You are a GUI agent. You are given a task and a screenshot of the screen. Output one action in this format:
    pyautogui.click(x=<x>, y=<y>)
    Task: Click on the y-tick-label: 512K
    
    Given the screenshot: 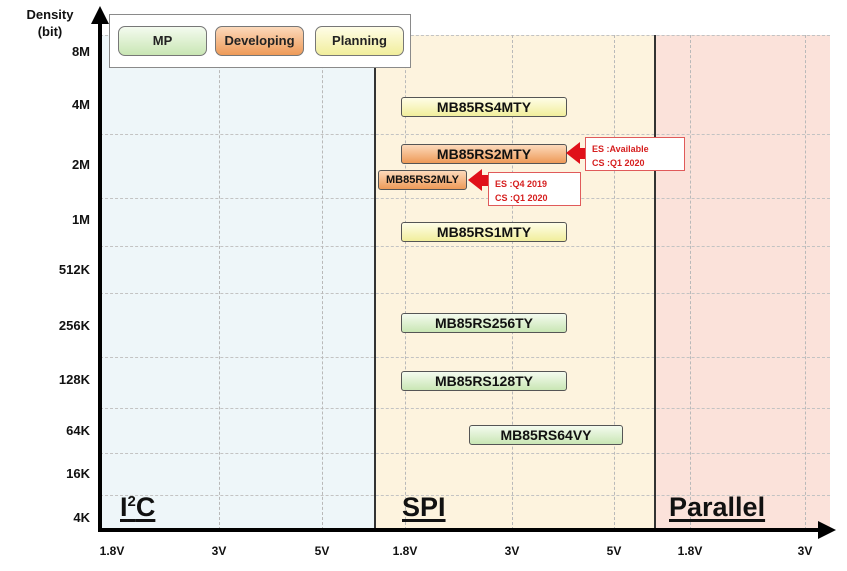 What is the action you would take?
    pyautogui.click(x=74, y=269)
    